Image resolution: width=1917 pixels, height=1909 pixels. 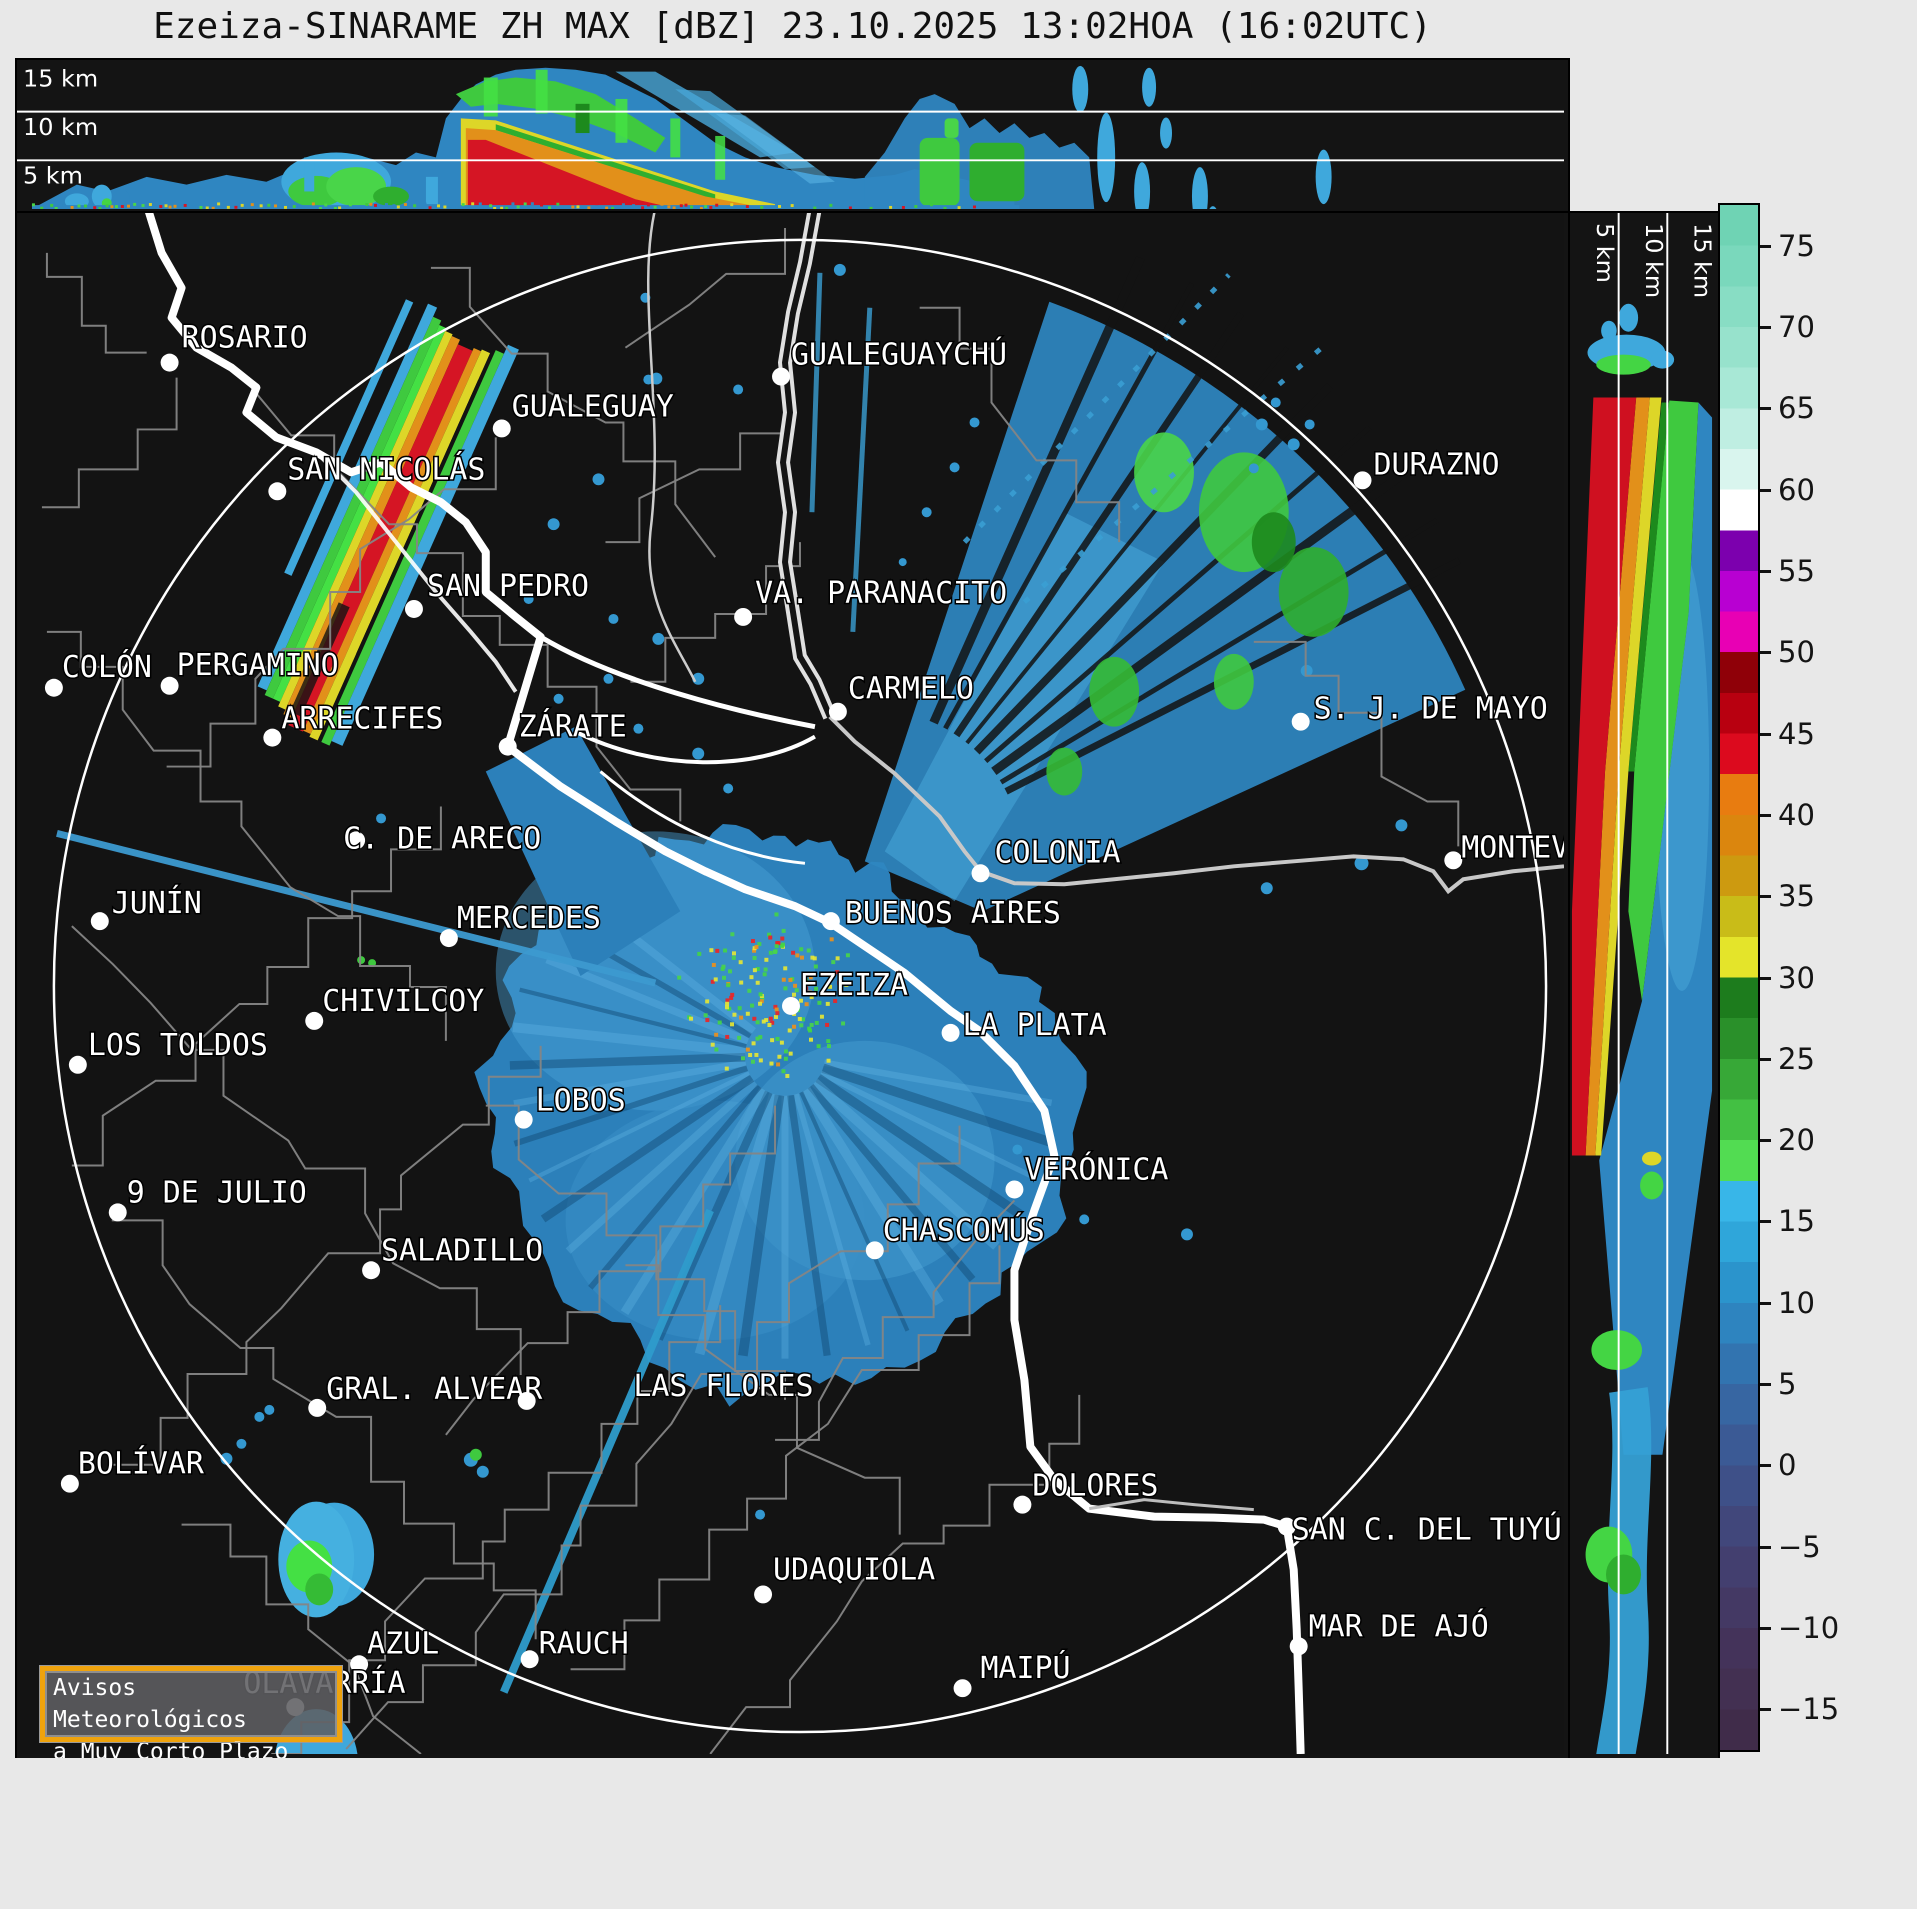 What do you see at coordinates (723, 1386) in the screenshot?
I see `city-label: LAS FLORES` at bounding box center [723, 1386].